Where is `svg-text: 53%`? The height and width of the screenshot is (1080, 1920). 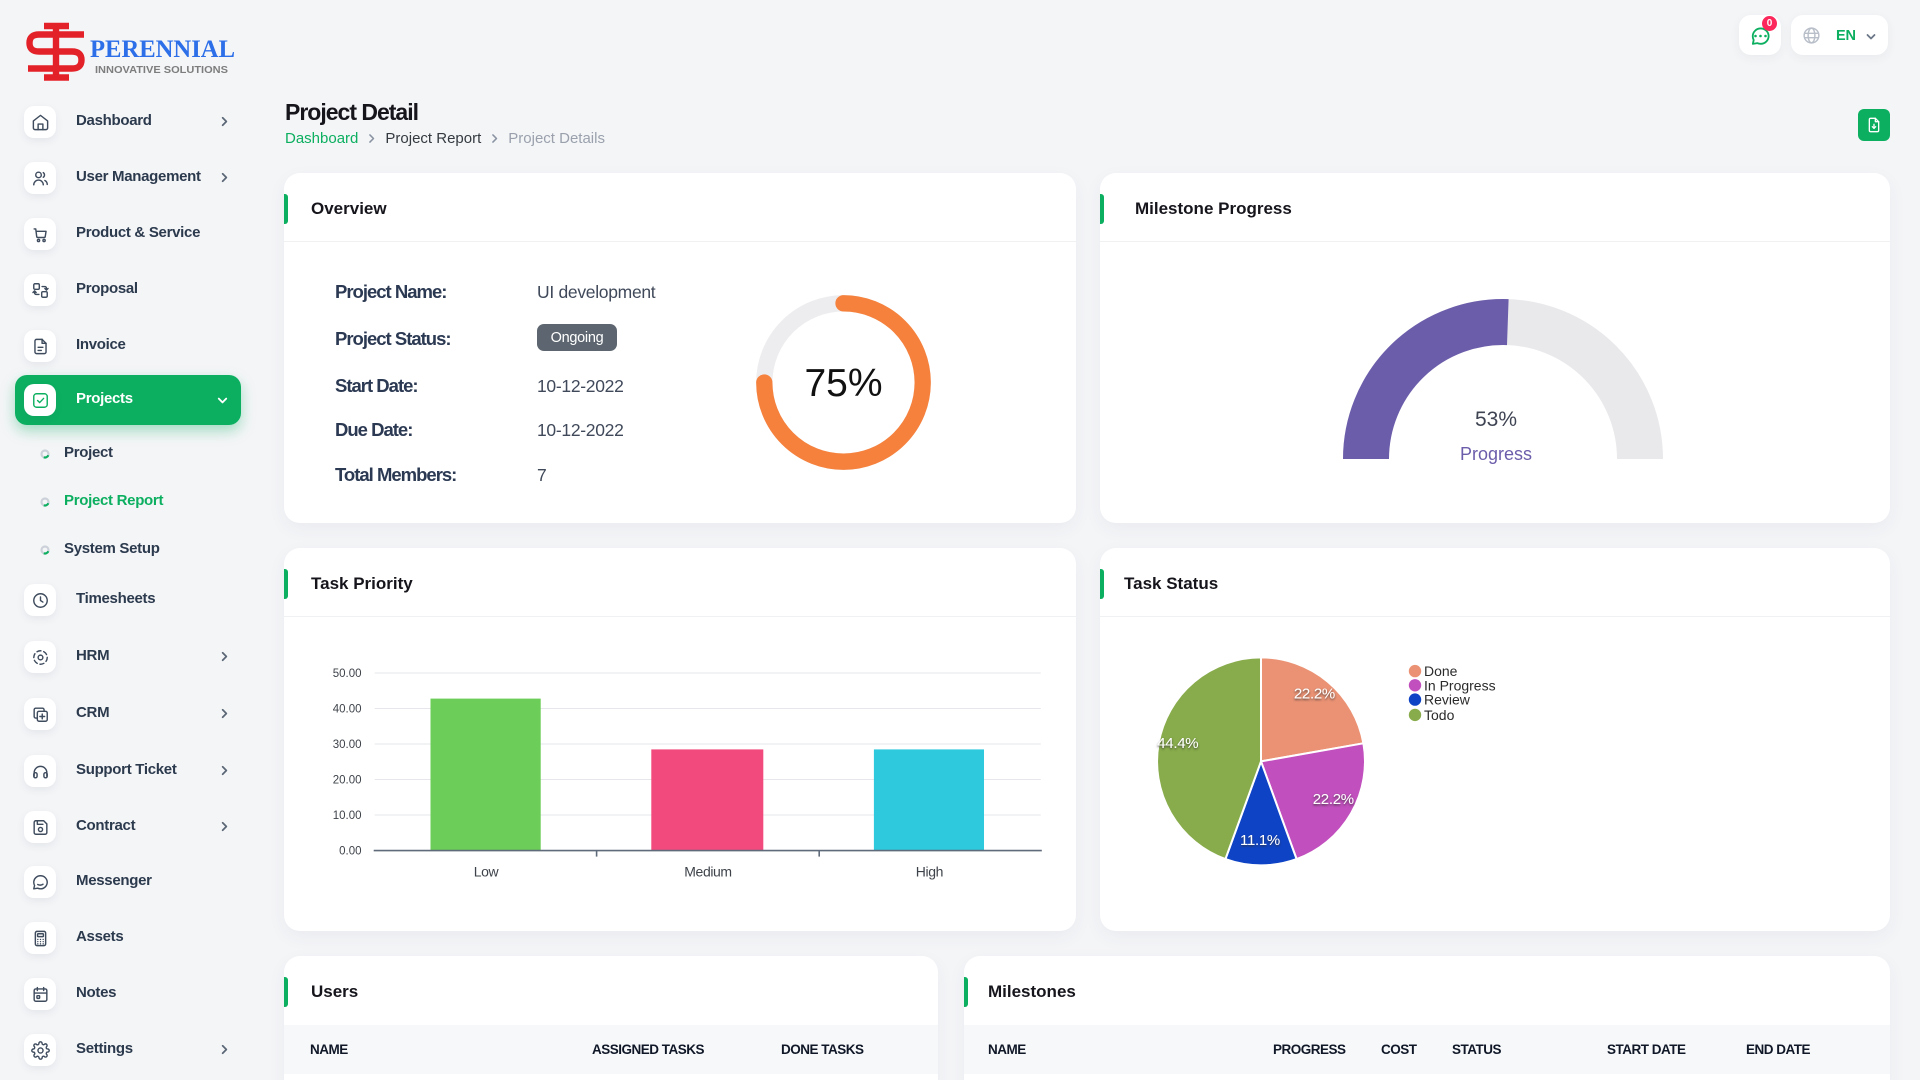
svg-text: 53% is located at coordinates (1496, 419).